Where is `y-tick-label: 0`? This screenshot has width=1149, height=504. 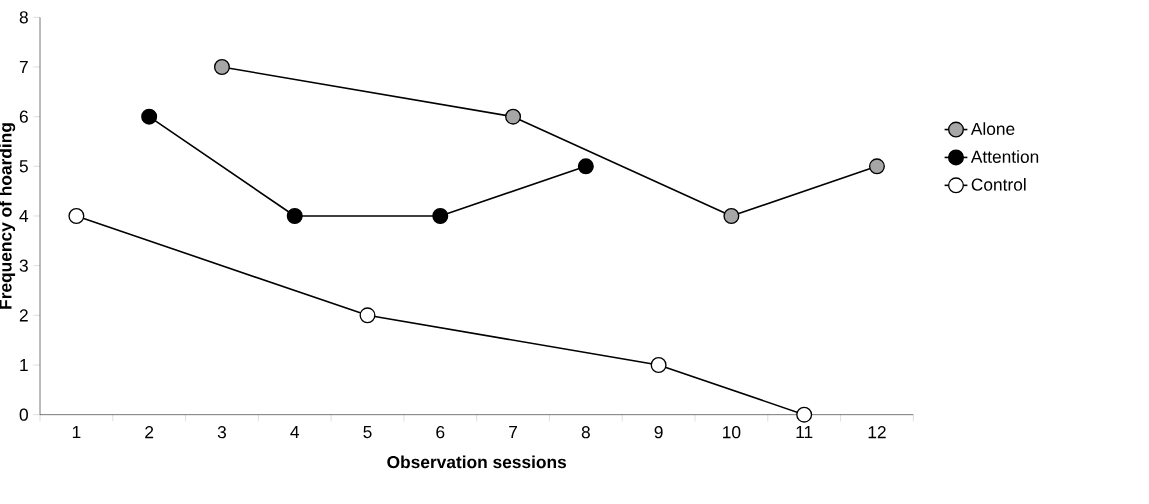
y-tick-label: 0 is located at coordinates (23, 414).